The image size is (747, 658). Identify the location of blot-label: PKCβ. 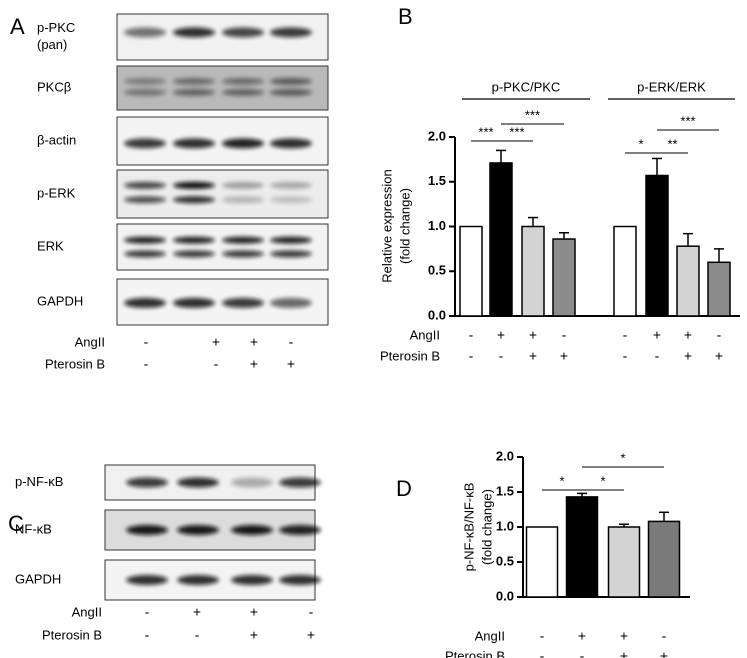
(54, 86).